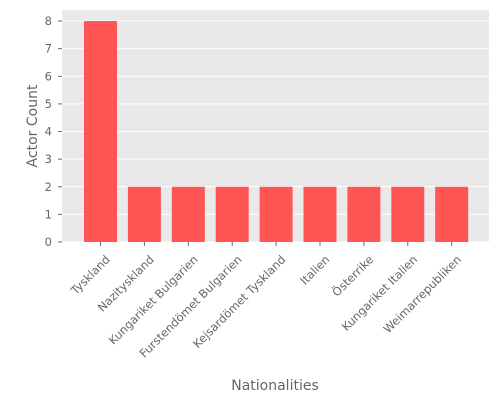 The image size is (500, 400). I want to click on x-tick-label: Italien, so click(314, 269).